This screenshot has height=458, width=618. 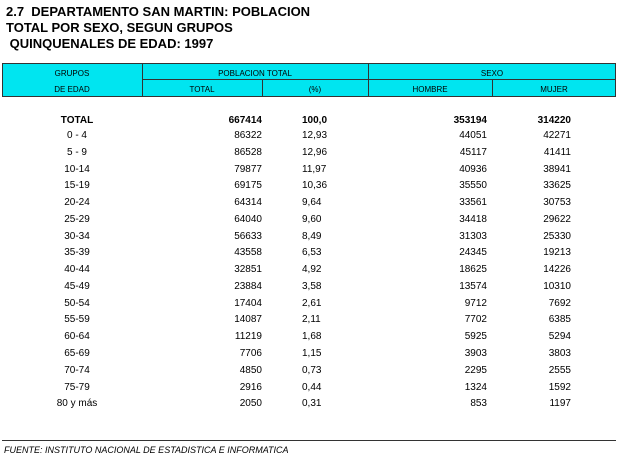 What do you see at coordinates (76, 135) in the screenshot?
I see `age-group: 0 - 4` at bounding box center [76, 135].